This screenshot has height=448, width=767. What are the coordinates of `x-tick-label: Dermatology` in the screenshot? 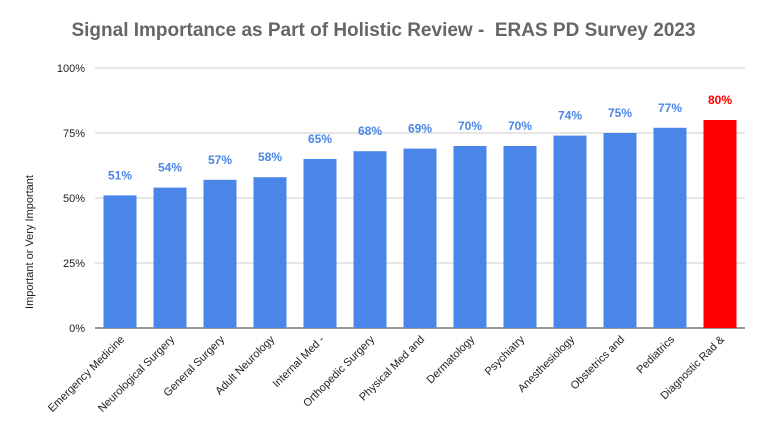 It's located at (451, 359).